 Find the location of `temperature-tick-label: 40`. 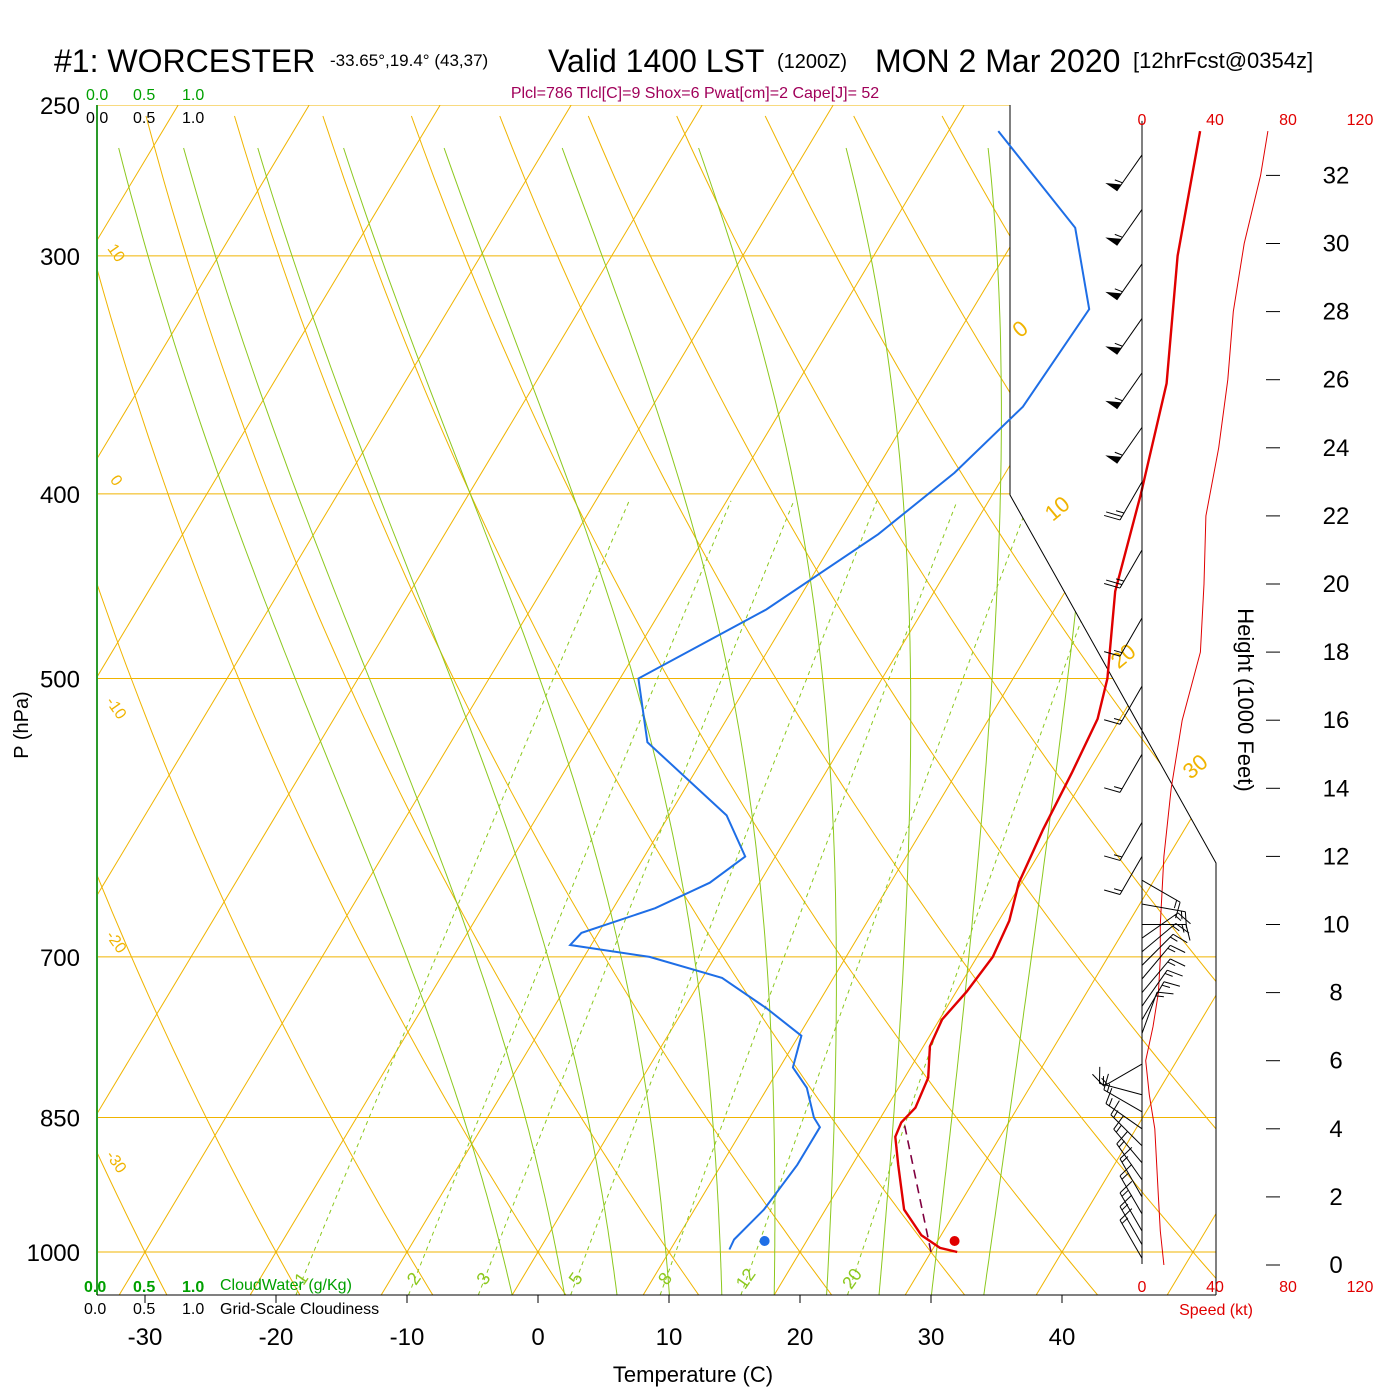

temperature-tick-label: 40 is located at coordinates (1062, 1337).